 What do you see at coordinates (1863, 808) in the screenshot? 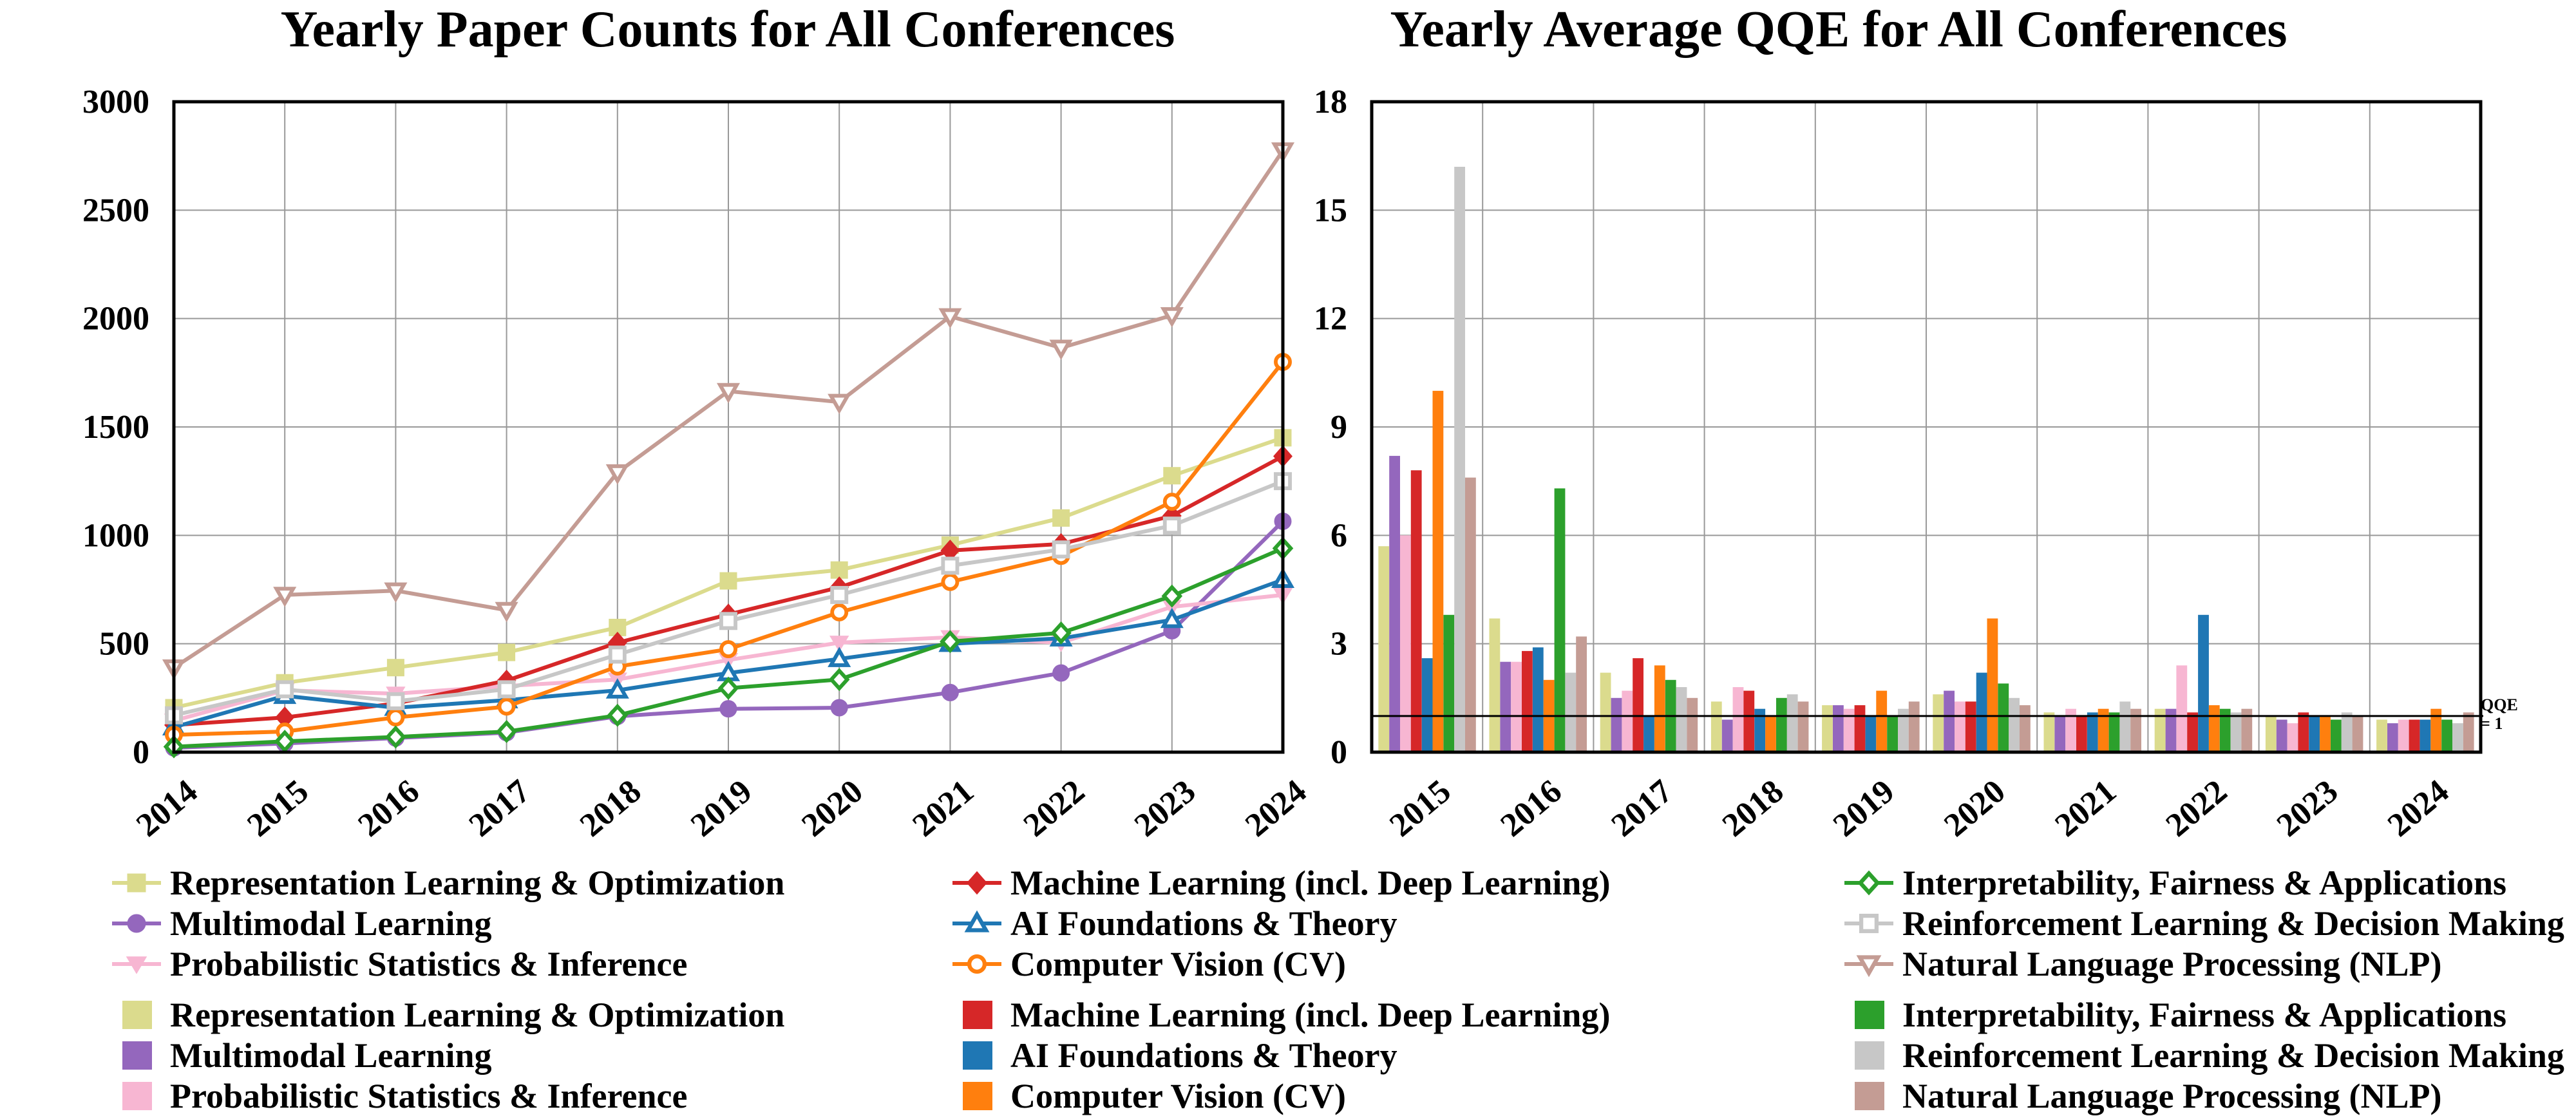
I see `bar-chart-xtick-label: 2019` at bounding box center [1863, 808].